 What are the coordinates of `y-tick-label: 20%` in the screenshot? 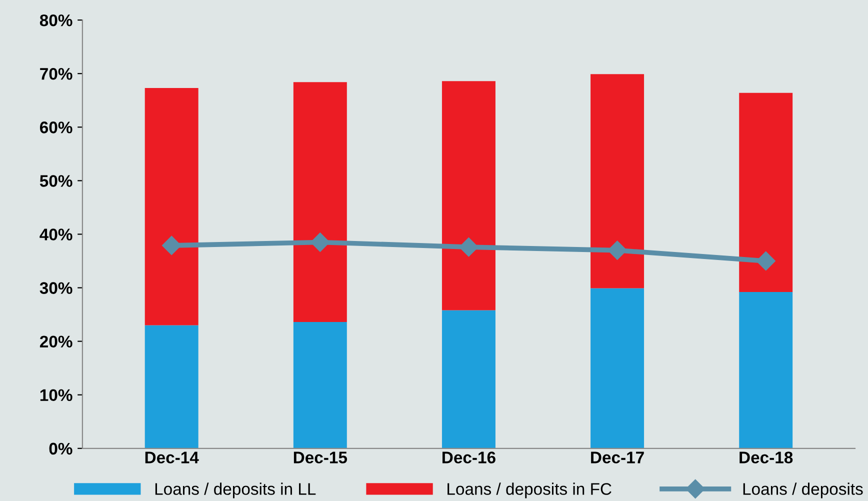 It's located at (56, 342).